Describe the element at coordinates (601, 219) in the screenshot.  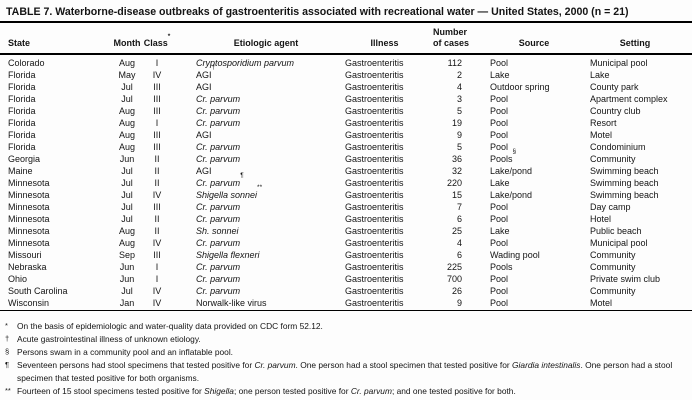
I see `cell-setting: Hotel` at that location.